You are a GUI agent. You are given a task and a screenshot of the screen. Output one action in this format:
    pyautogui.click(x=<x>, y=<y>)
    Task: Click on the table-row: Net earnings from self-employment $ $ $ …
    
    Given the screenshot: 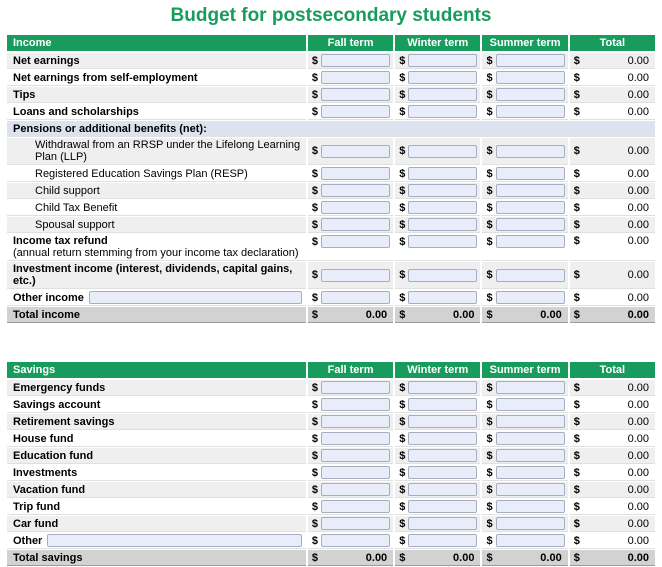 What is the action you would take?
    pyautogui.click(x=331, y=77)
    